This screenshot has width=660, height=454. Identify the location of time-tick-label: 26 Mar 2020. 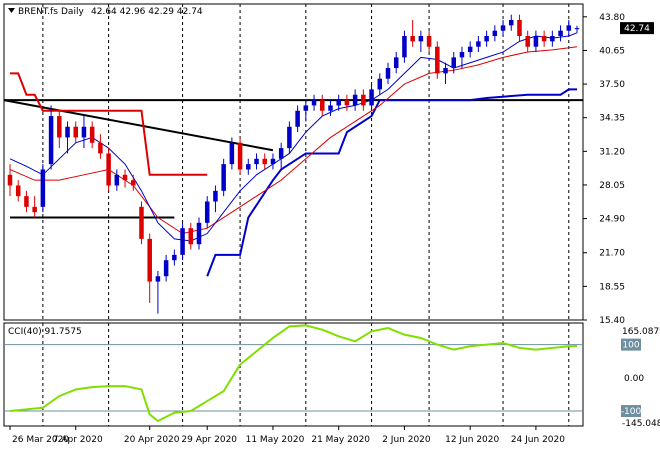
(40, 440).